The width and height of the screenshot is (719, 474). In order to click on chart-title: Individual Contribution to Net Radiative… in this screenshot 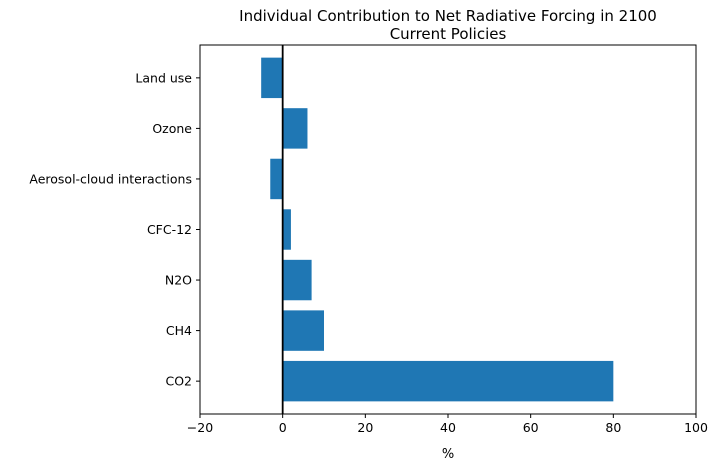, I will do `click(448, 16)`.